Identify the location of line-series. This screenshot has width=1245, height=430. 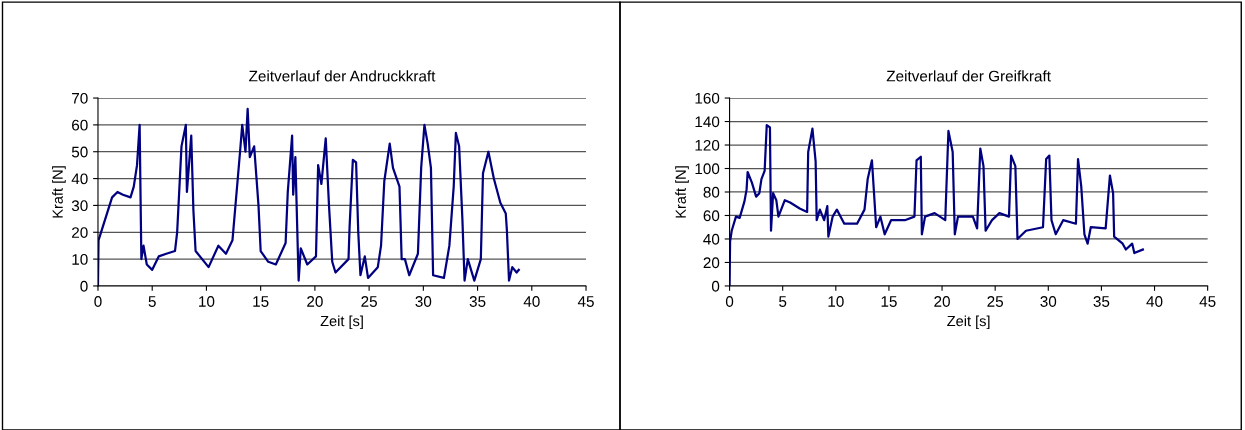
(936, 204).